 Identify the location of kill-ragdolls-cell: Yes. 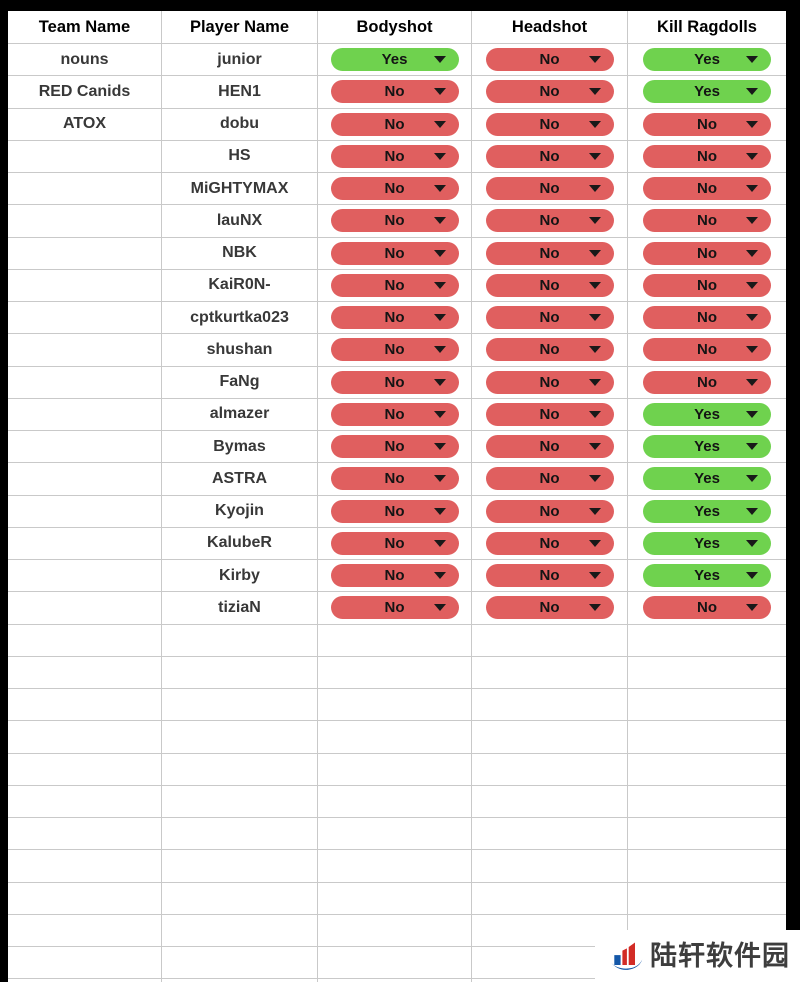
(707, 447).